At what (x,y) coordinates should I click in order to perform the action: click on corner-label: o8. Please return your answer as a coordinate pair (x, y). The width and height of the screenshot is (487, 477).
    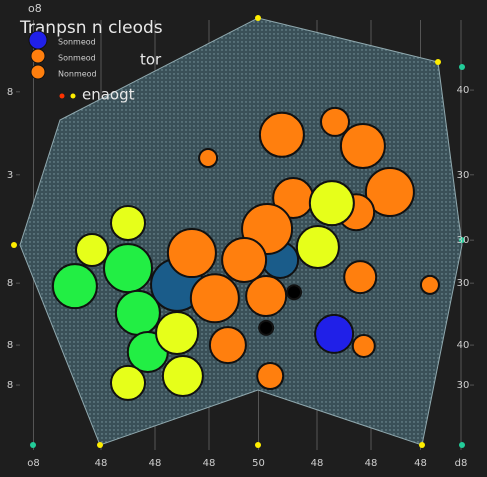
    Looking at the image, I should click on (35, 8).